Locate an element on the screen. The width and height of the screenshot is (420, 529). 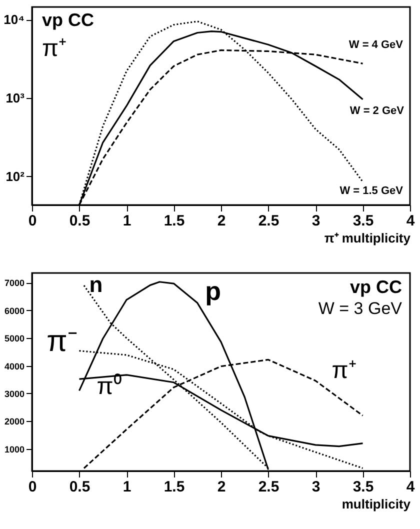
annotation: W = 1.5 GeV is located at coordinates (372, 191).